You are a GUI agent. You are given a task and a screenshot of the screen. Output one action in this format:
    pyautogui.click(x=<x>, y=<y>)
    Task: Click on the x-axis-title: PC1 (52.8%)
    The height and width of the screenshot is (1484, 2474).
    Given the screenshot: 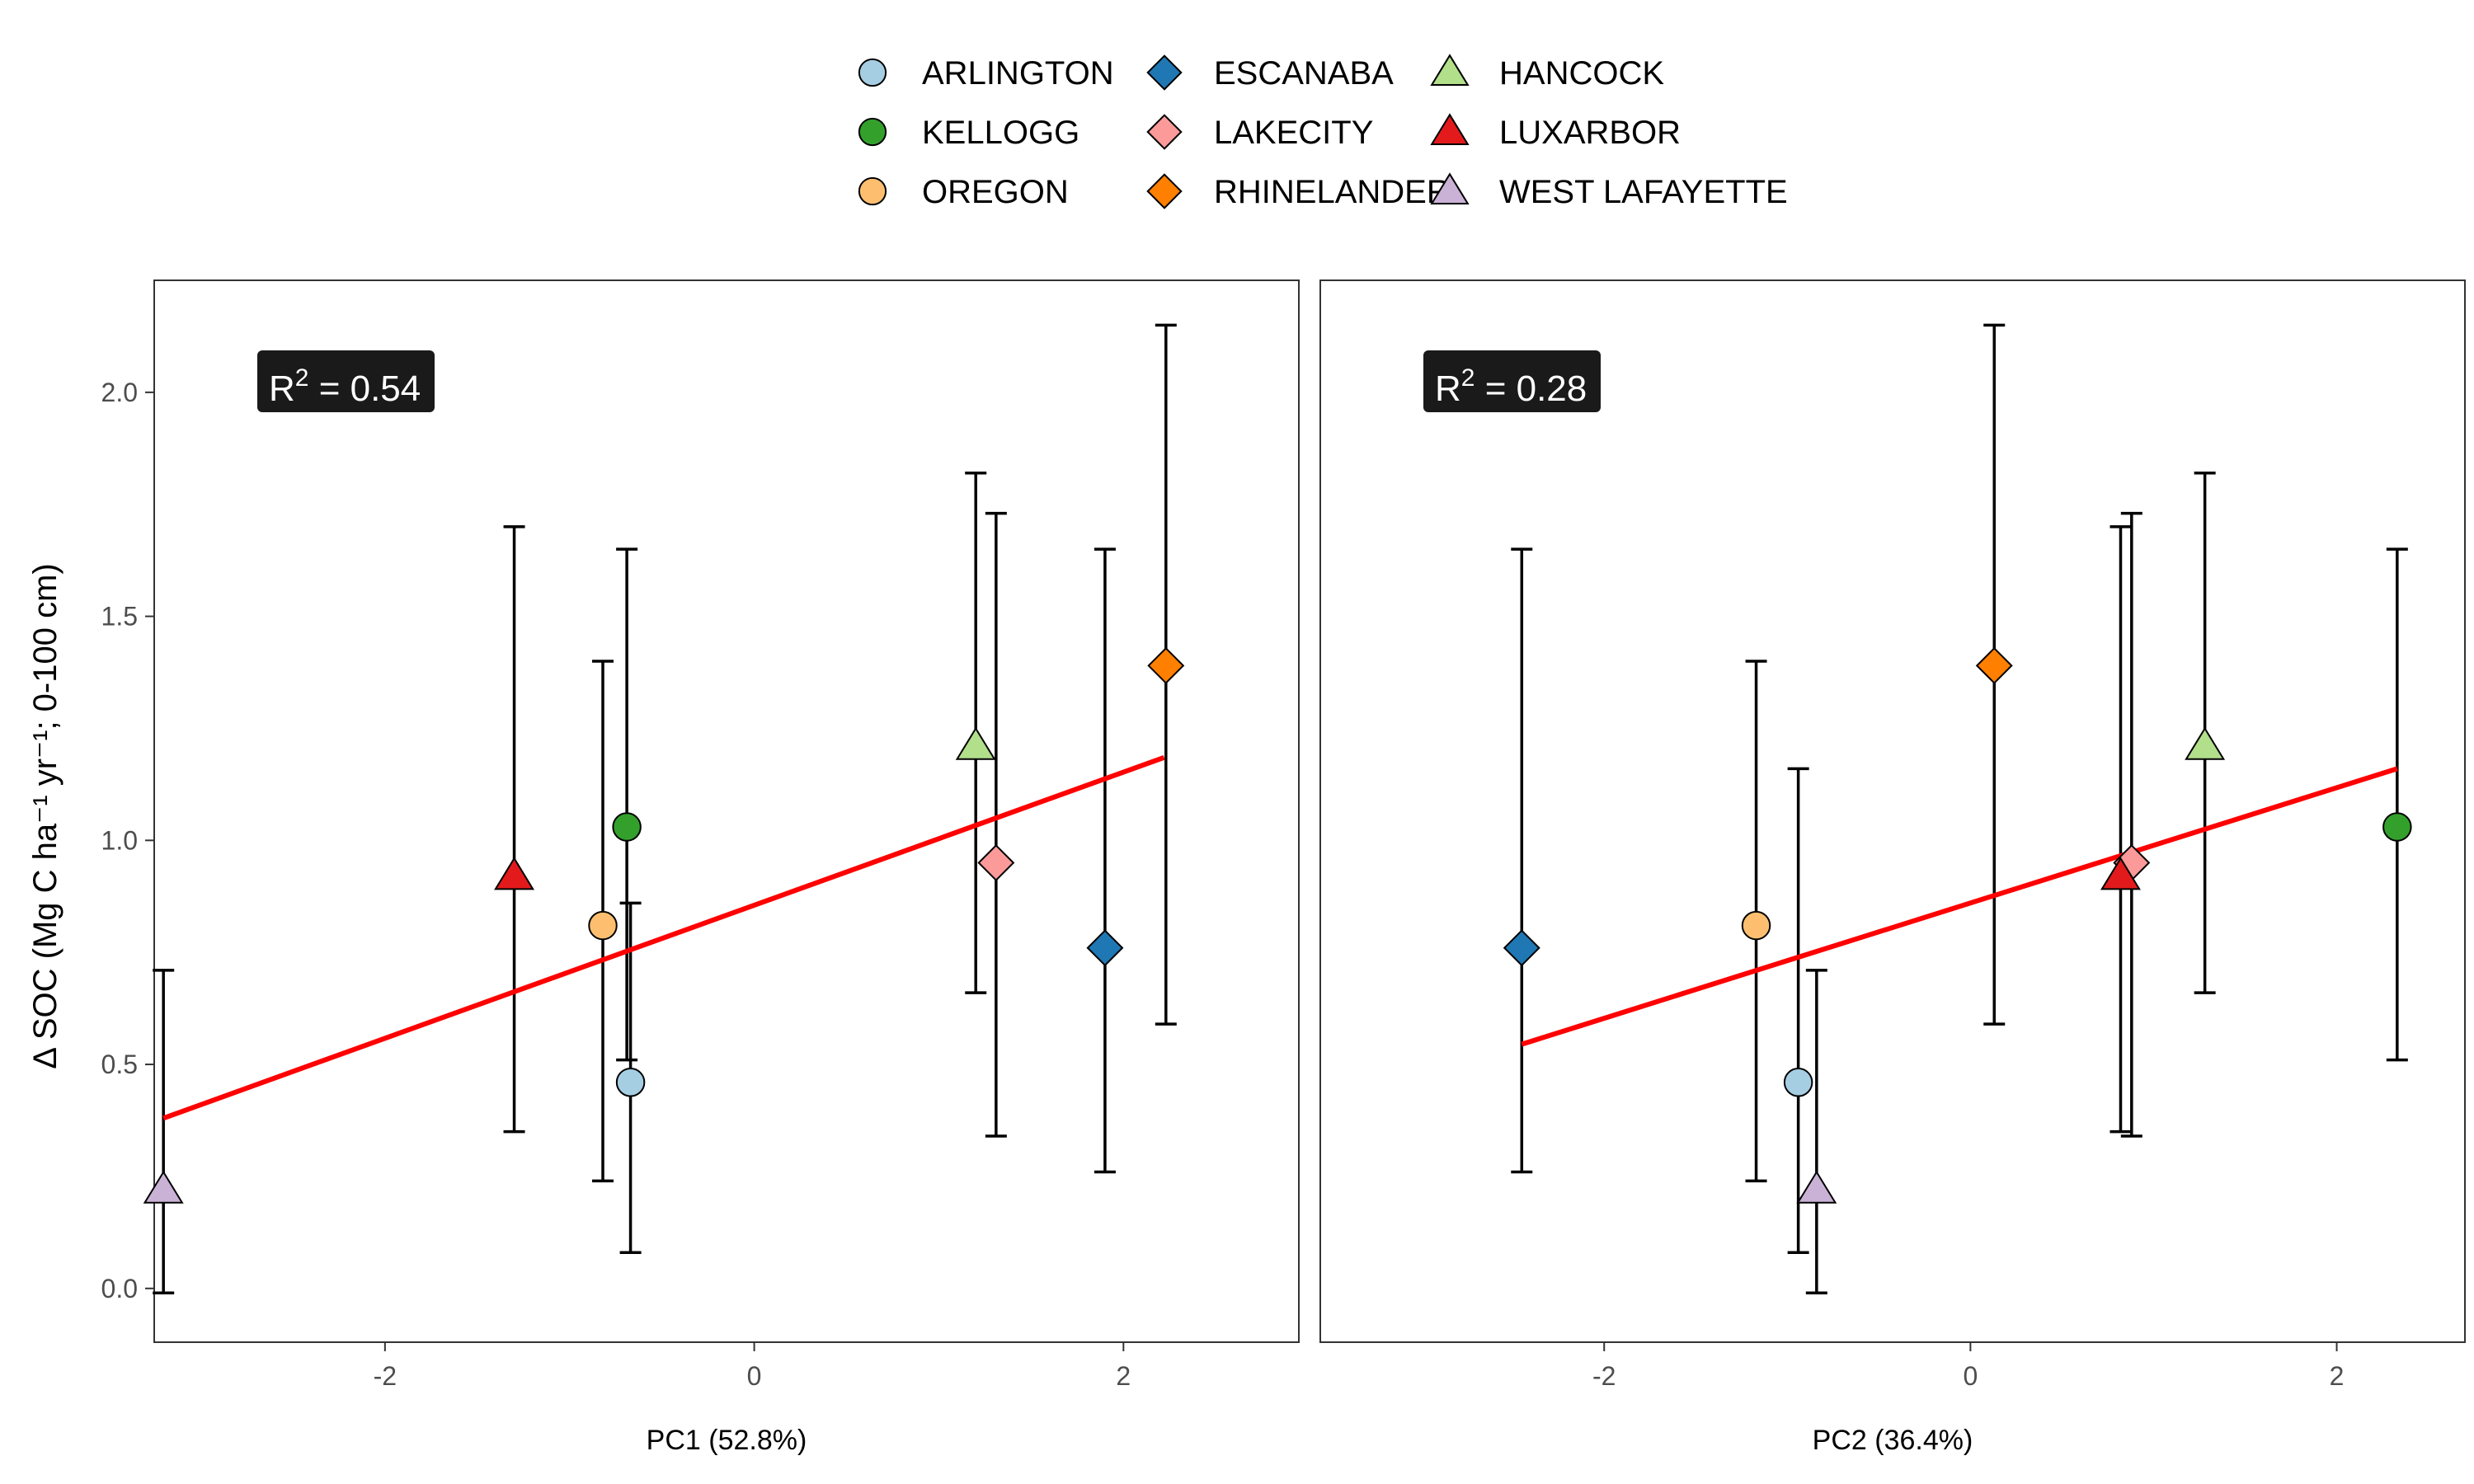 What is the action you would take?
    pyautogui.click(x=727, y=1440)
    